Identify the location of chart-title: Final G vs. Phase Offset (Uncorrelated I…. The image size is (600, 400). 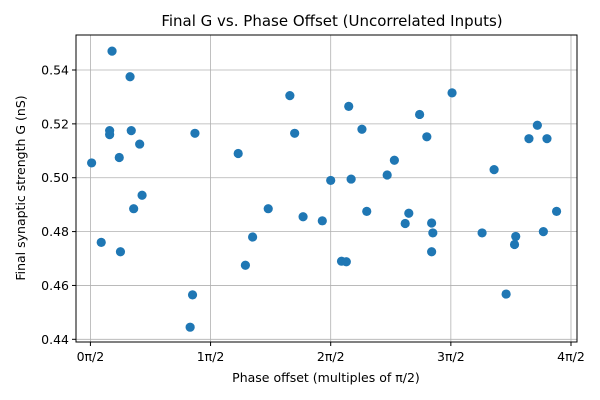
(331, 21).